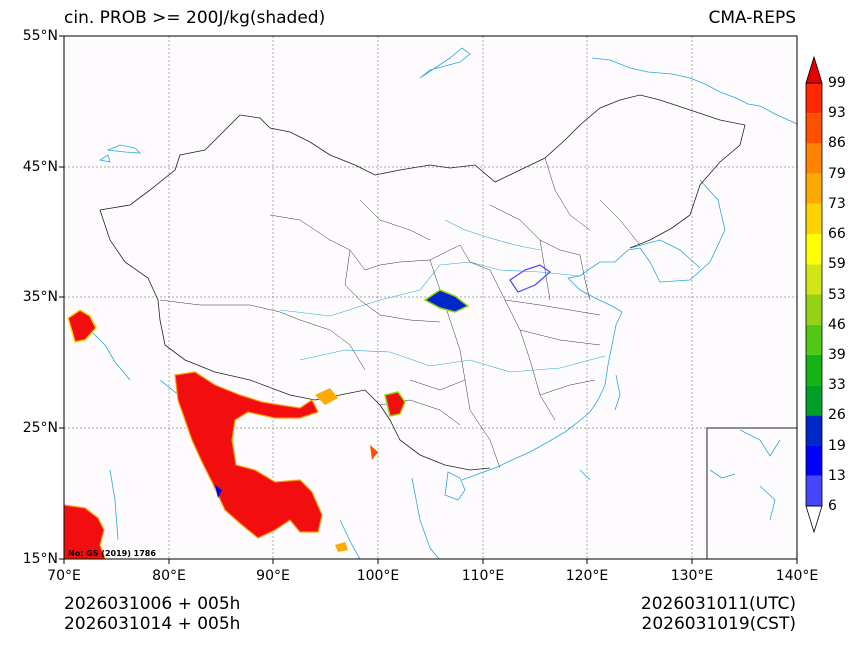 The height and width of the screenshot is (647, 860). I want to click on colorbar-tick-label: 39, so click(837, 354).